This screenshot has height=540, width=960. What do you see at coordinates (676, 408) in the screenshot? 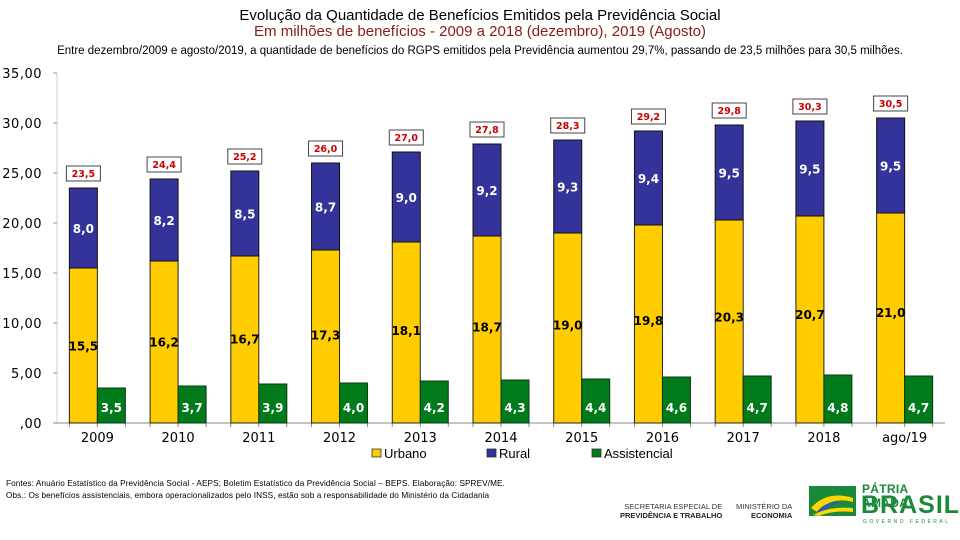
I see `data-label-assistencial: 4,6` at bounding box center [676, 408].